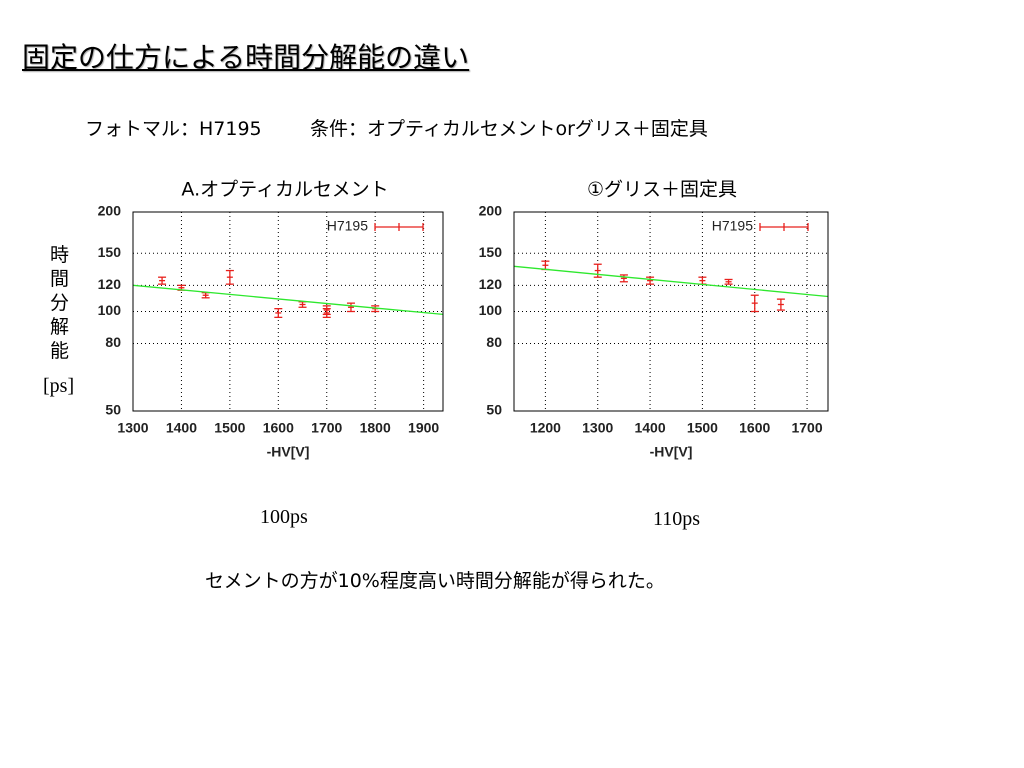  I want to click on chart-title: A.オプティカルセメント, so click(284, 190).